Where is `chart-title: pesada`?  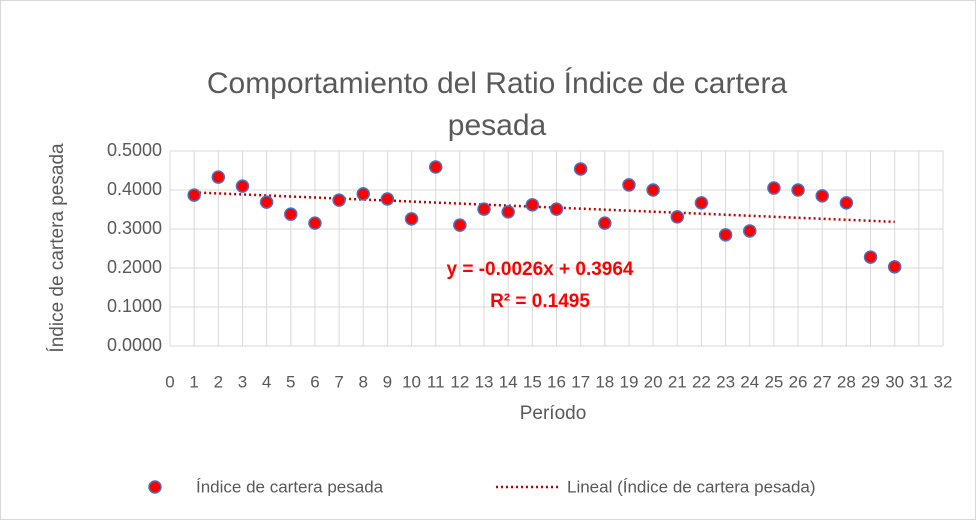
chart-title: pesada is located at coordinates (497, 125).